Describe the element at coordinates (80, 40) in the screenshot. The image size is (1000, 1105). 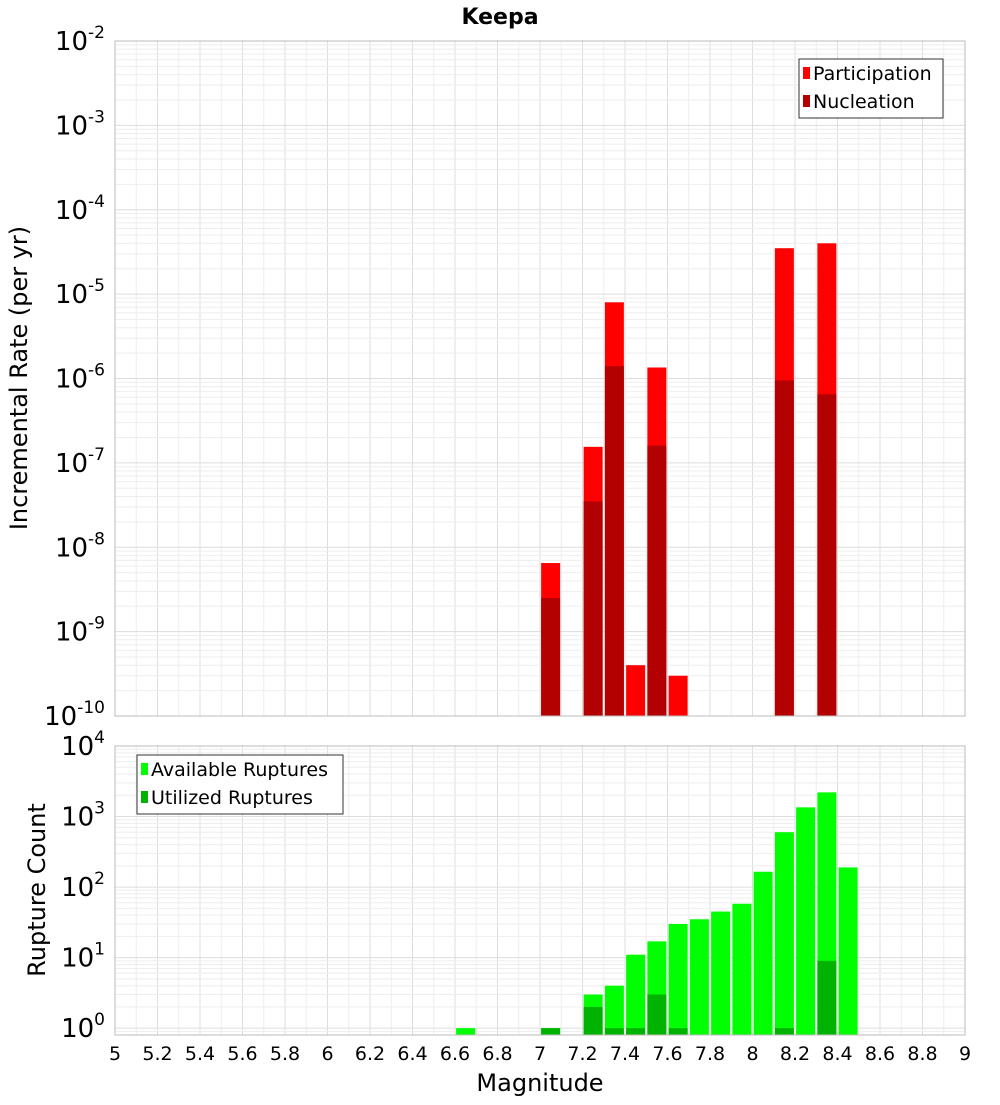
I see `top-y-tick-label: 10⁻²` at that location.